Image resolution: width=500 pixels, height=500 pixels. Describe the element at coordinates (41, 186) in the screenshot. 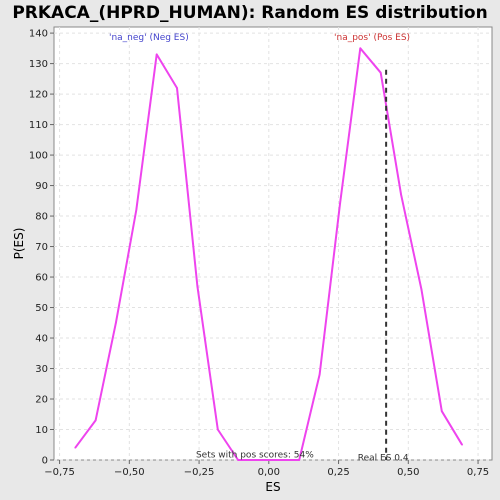

I see `y-tick-label: 90` at that location.